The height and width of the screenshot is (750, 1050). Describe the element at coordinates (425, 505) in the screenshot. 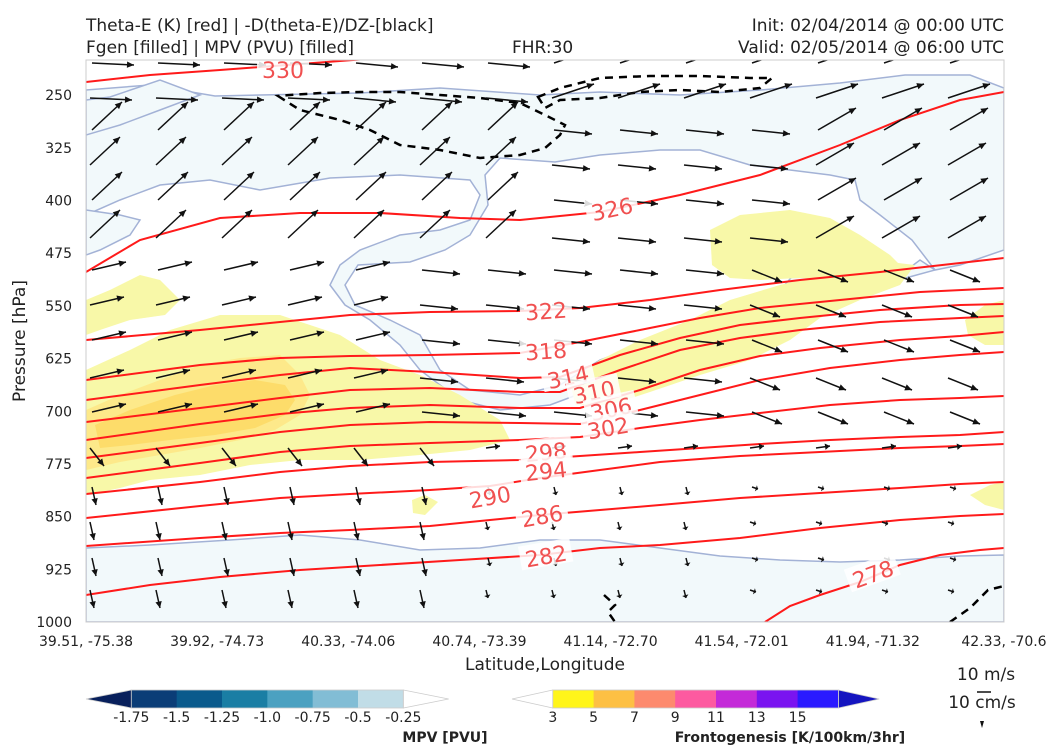

I see `fgen-region-small` at that location.